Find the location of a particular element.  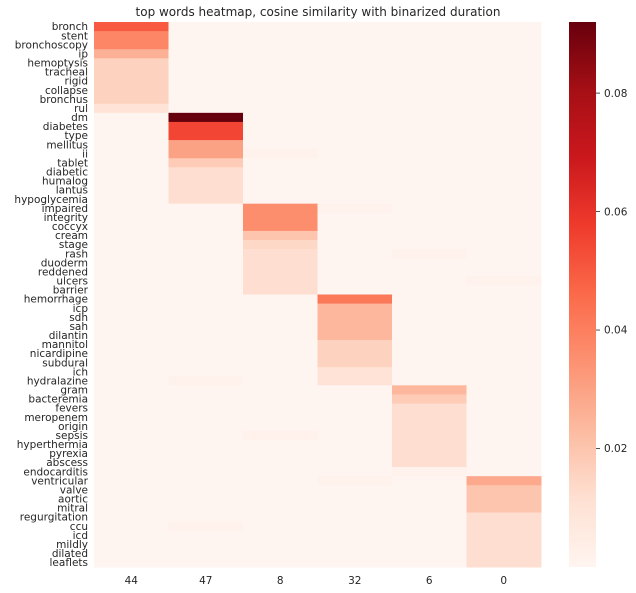

row-label: endocarditis is located at coordinates (55, 472).